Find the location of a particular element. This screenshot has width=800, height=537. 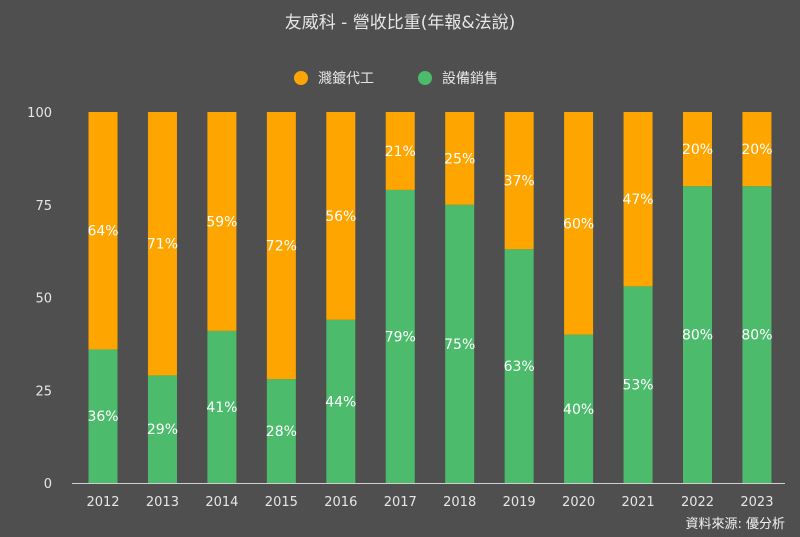

x-tick-label: 2022 is located at coordinates (697, 502).